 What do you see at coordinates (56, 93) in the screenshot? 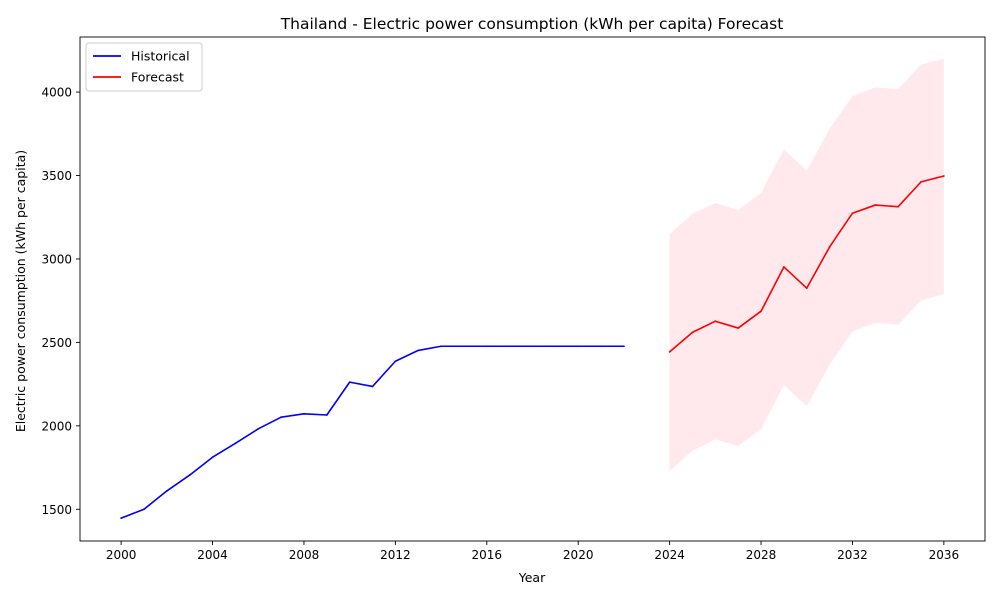
I see `y-tick-label: 4000` at bounding box center [56, 93].